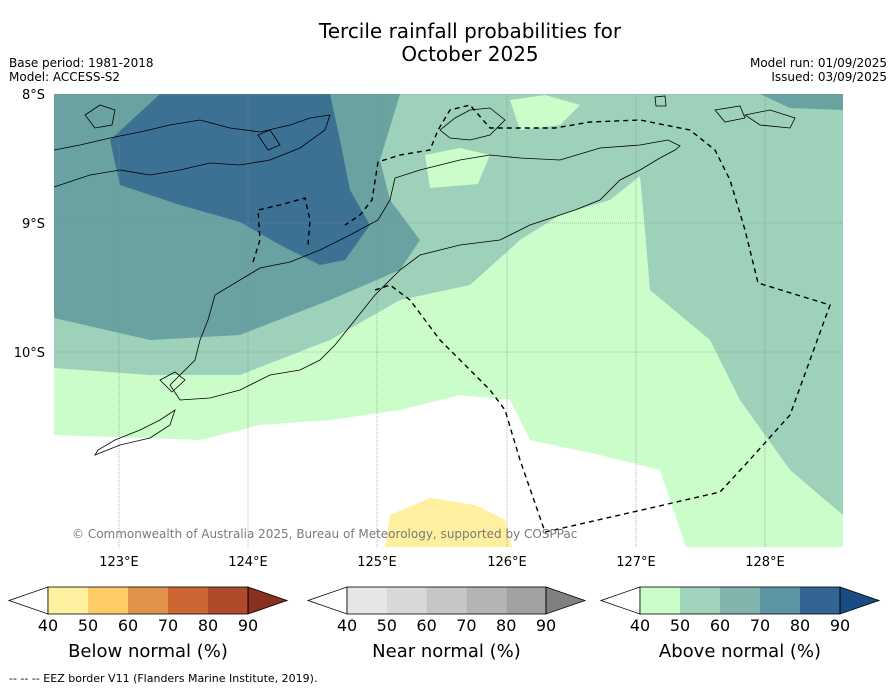 This screenshot has height=690, width=896. What do you see at coordinates (248, 562) in the screenshot?
I see `lon-label-124e: 124°E` at bounding box center [248, 562].